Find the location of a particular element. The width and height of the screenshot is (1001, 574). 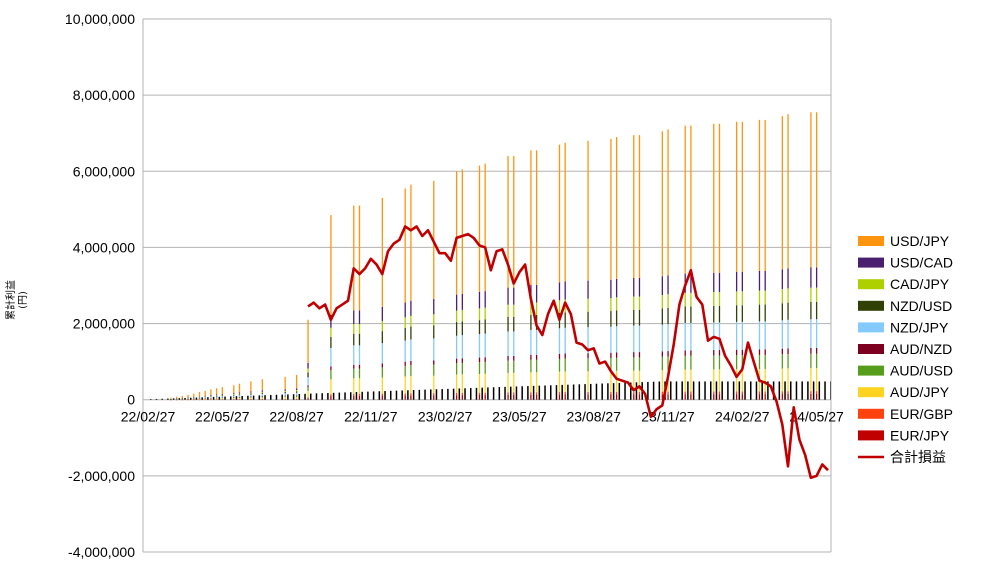

y-axis-label-unit: (円) is located at coordinates (23, 300).